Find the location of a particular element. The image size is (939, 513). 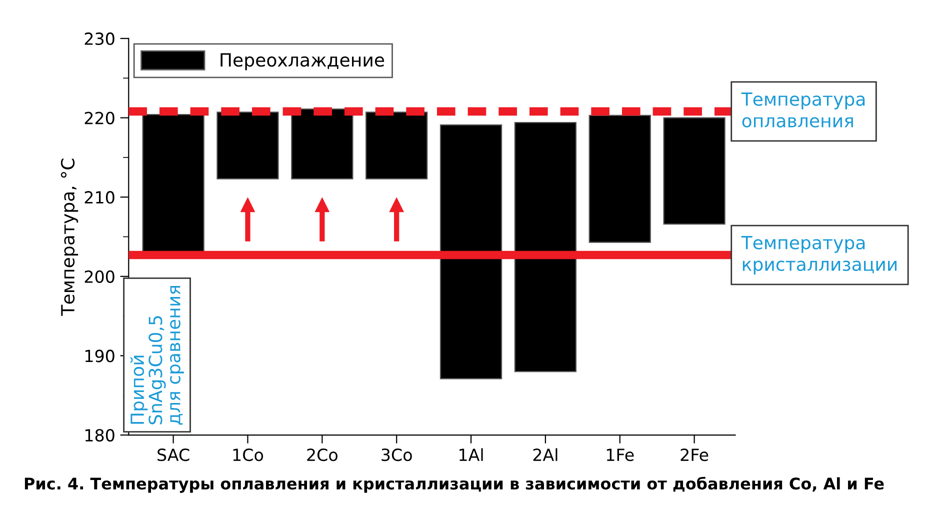

y-tick-label: 200 is located at coordinates (99, 276).